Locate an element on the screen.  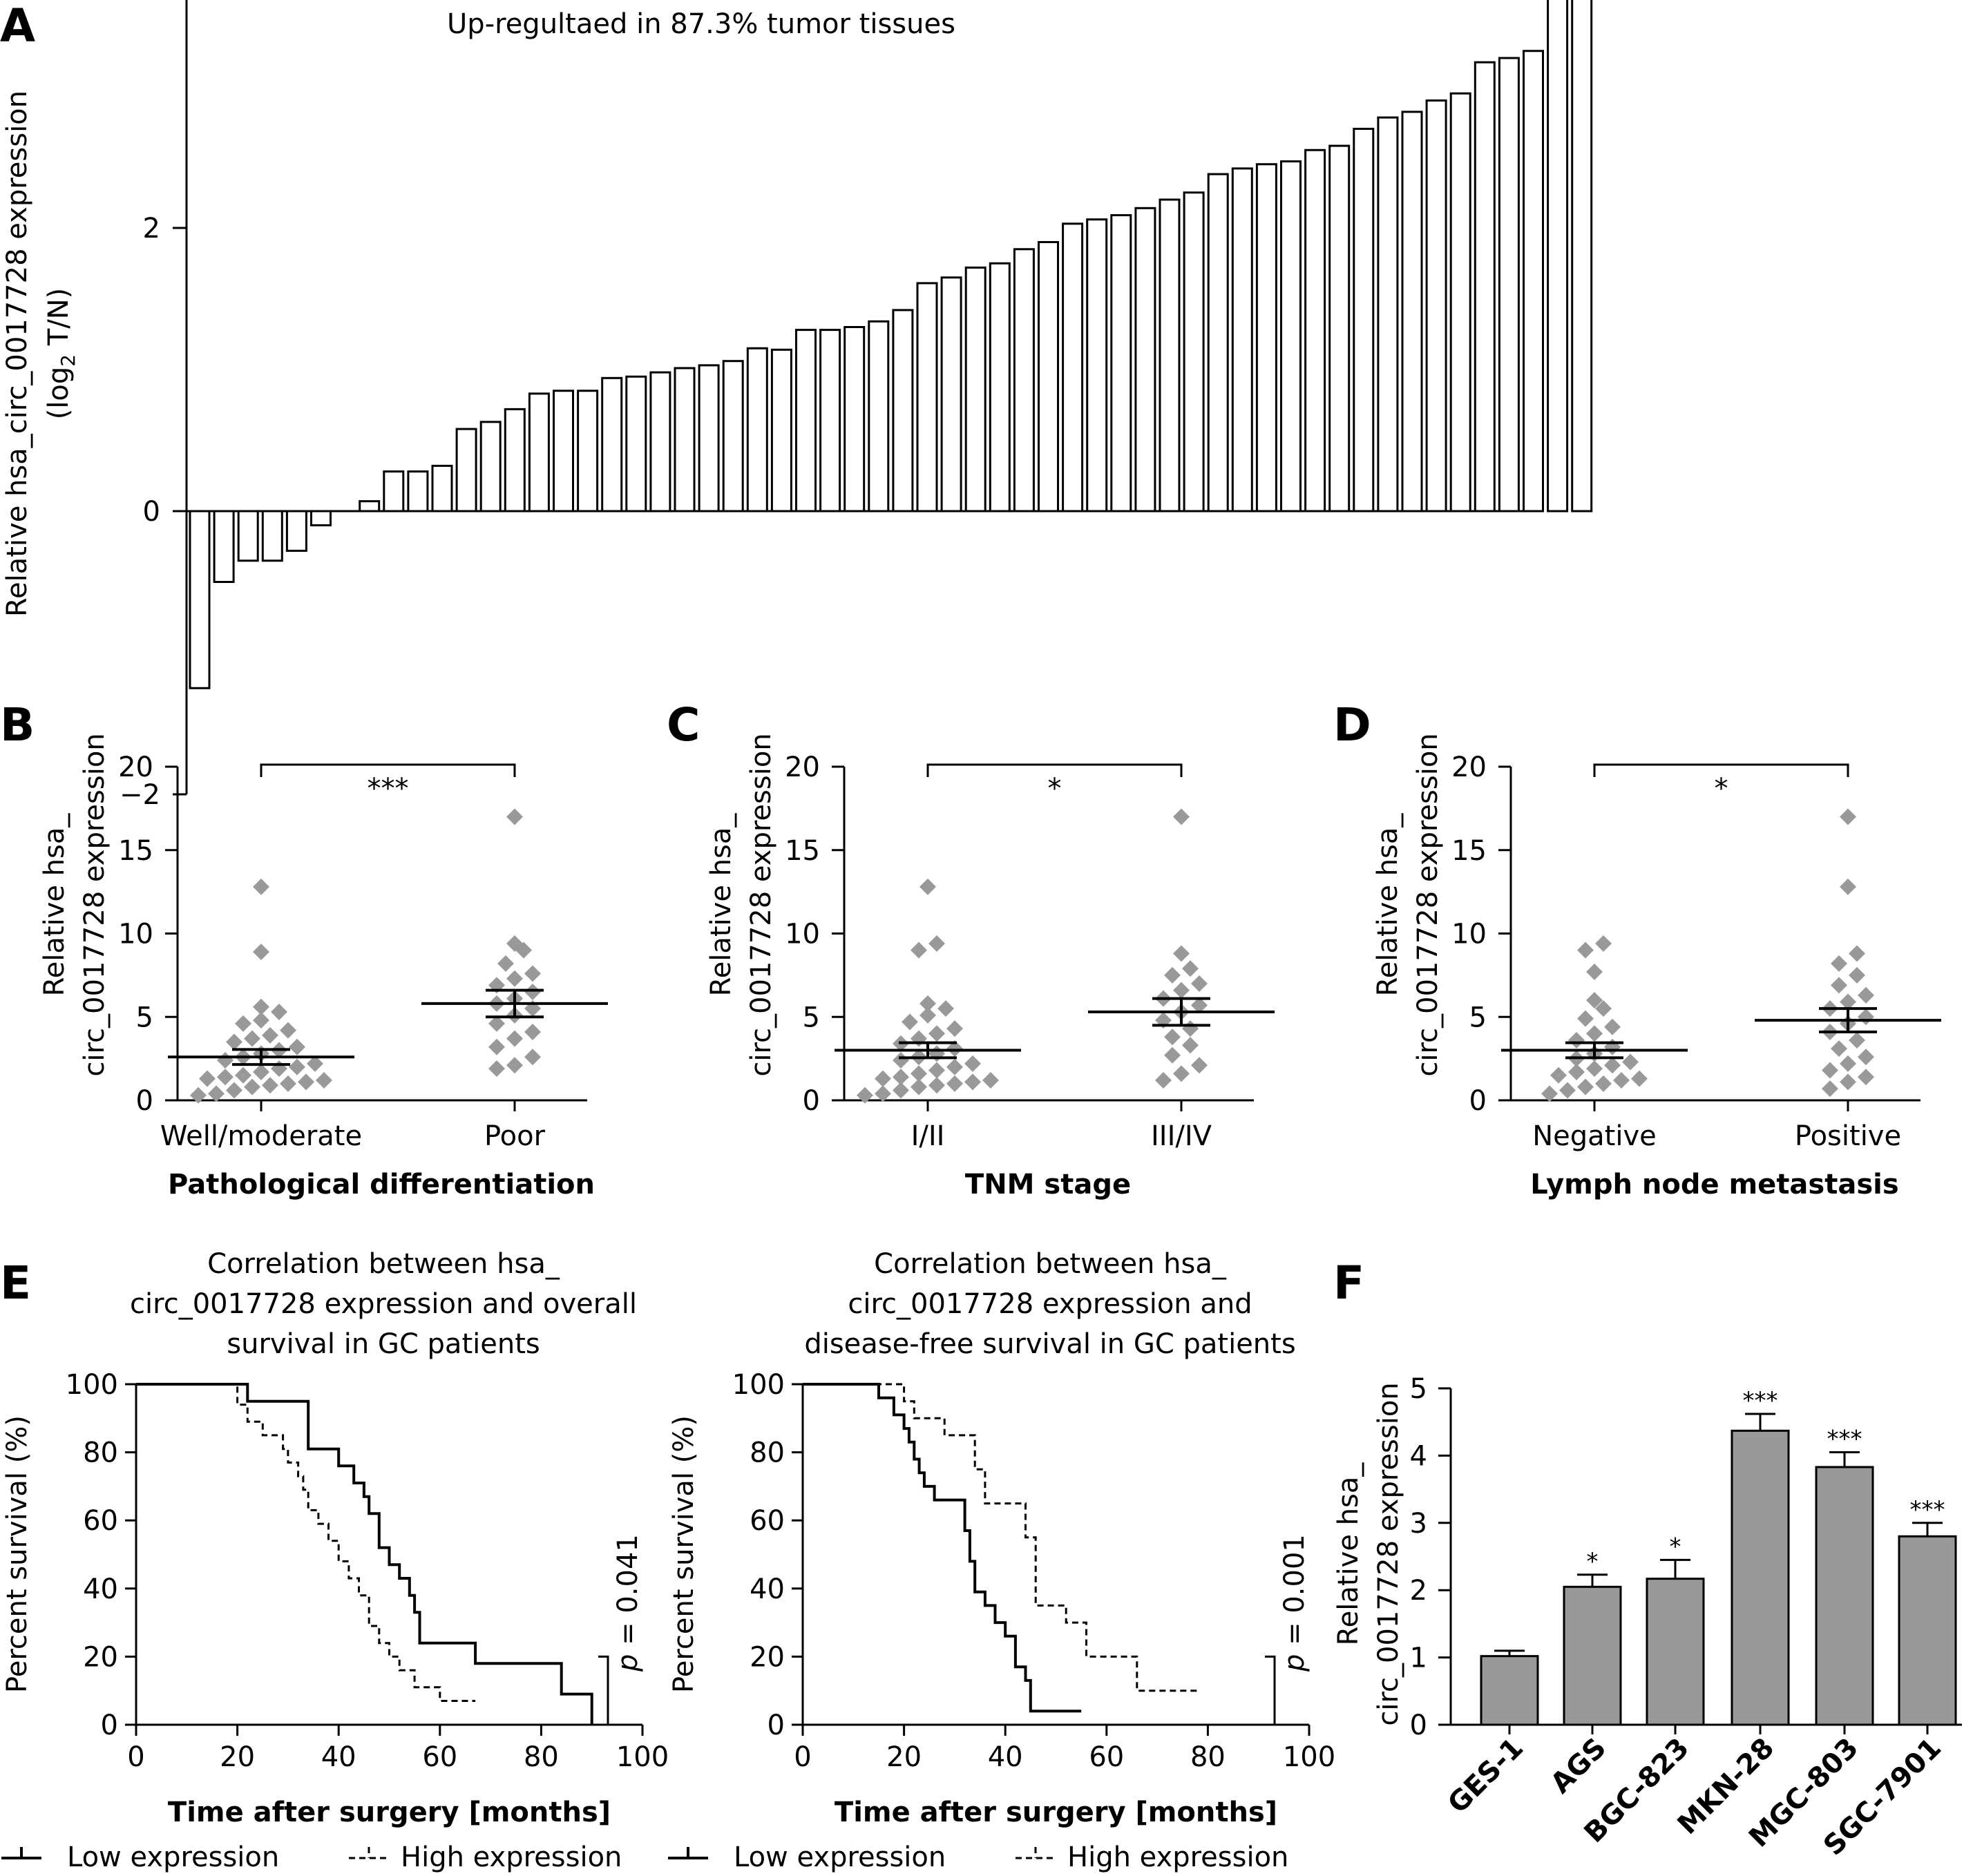
category-label: Poor is located at coordinates (515, 1136).